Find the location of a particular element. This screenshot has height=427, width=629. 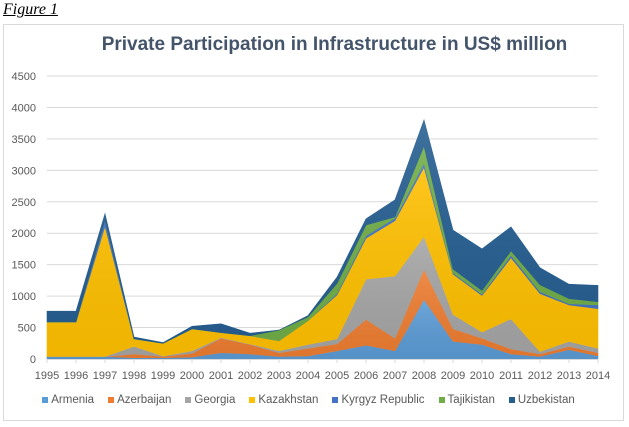

x-tick-label: 2005 is located at coordinates (337, 376).